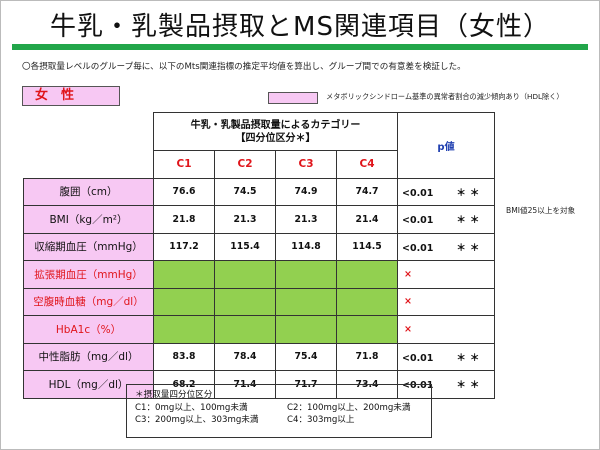  I want to click on footnote-row: C1：0mg以上、100mg未満 C2：100mg以上、200mg未満, so click(279, 408).